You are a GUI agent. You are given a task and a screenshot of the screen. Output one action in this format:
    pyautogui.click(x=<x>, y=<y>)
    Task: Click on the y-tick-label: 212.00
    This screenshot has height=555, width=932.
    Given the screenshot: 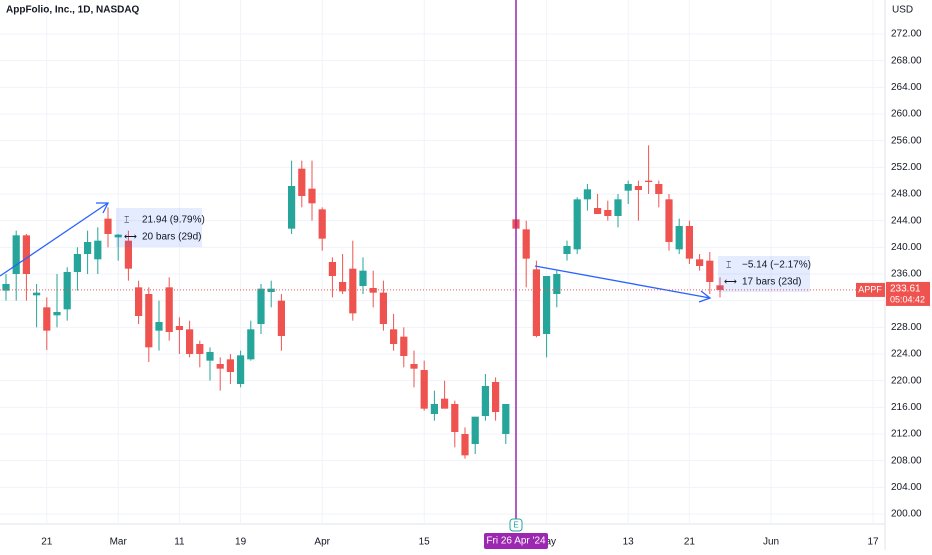 What is the action you would take?
    pyautogui.click(x=906, y=434)
    